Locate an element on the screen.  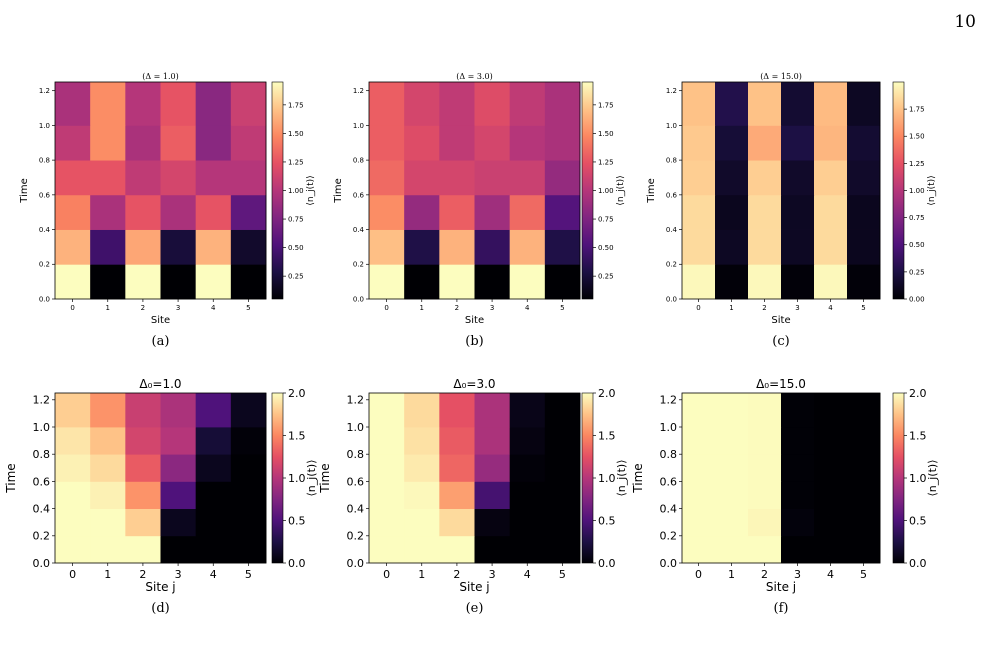
x-tick-label: 5 is located at coordinates (562, 308).